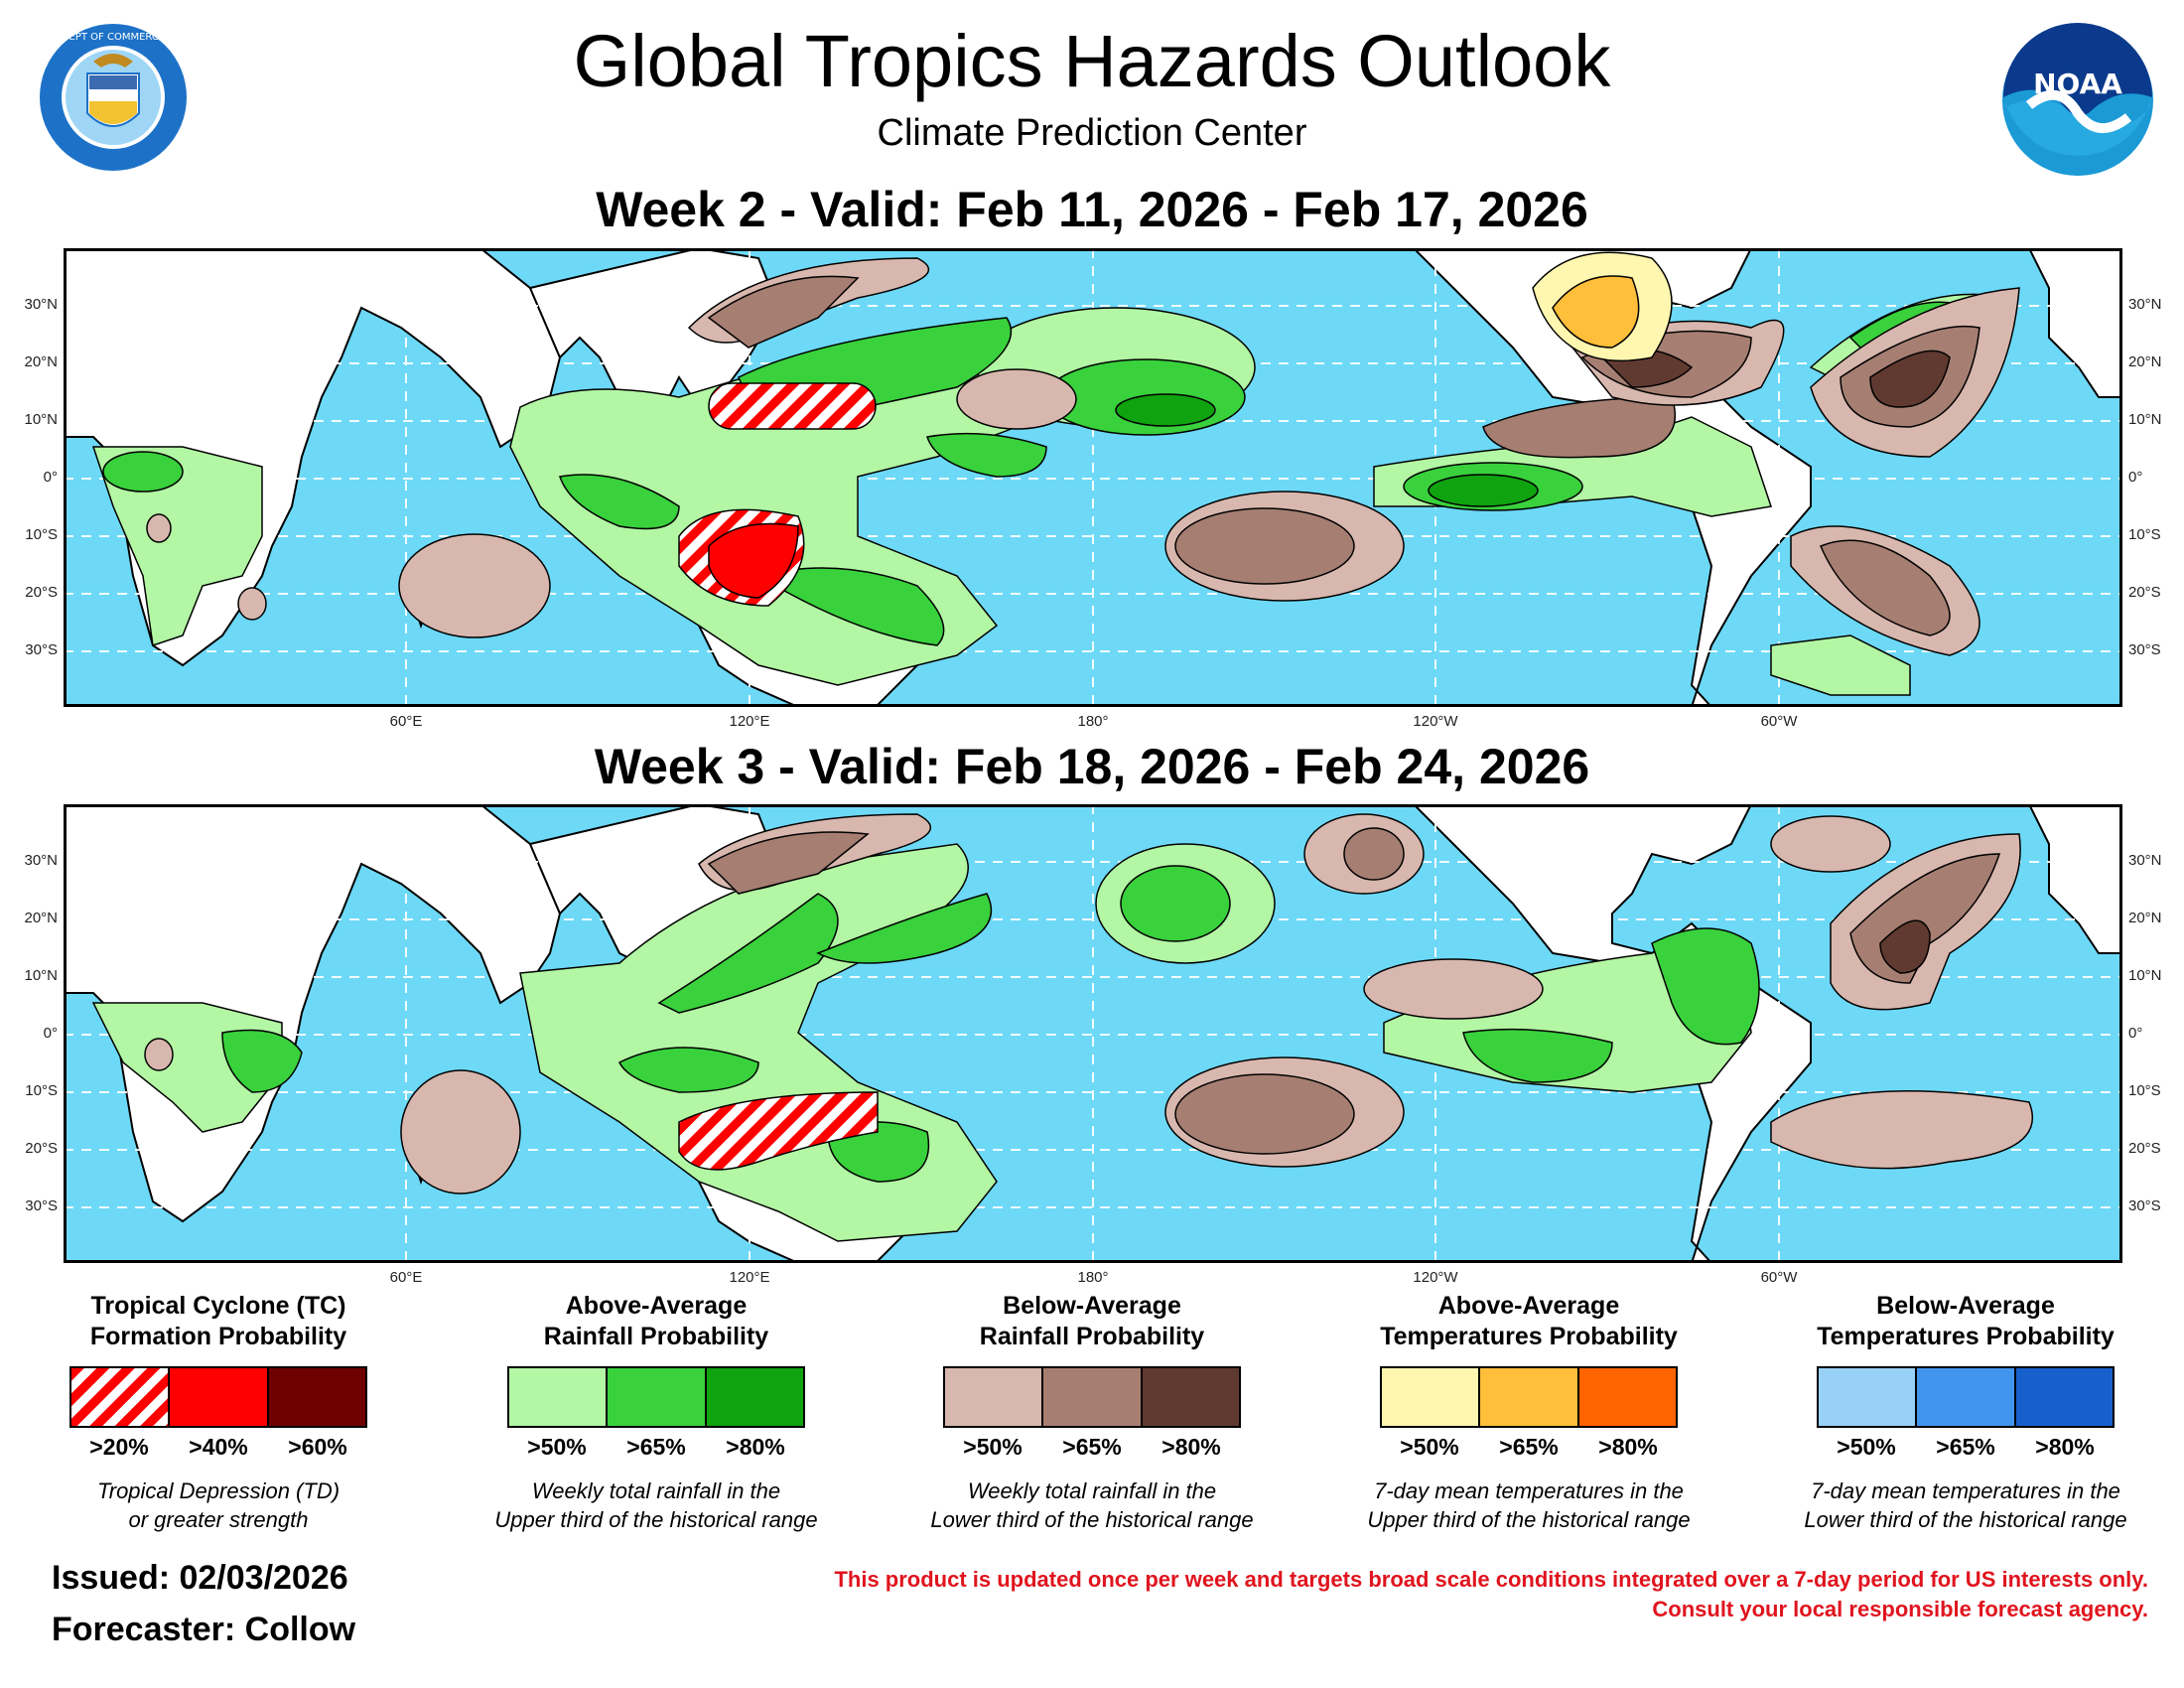 The height and width of the screenshot is (1688, 2184). Describe the element at coordinates (1092, 61) in the screenshot. I see `page-title: Global Tropics Hazards Outlook` at that location.